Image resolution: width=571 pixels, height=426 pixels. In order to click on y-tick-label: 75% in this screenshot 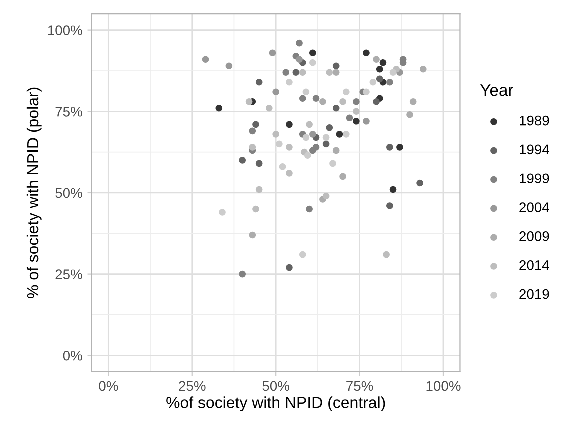, I will do `click(69, 112)`.